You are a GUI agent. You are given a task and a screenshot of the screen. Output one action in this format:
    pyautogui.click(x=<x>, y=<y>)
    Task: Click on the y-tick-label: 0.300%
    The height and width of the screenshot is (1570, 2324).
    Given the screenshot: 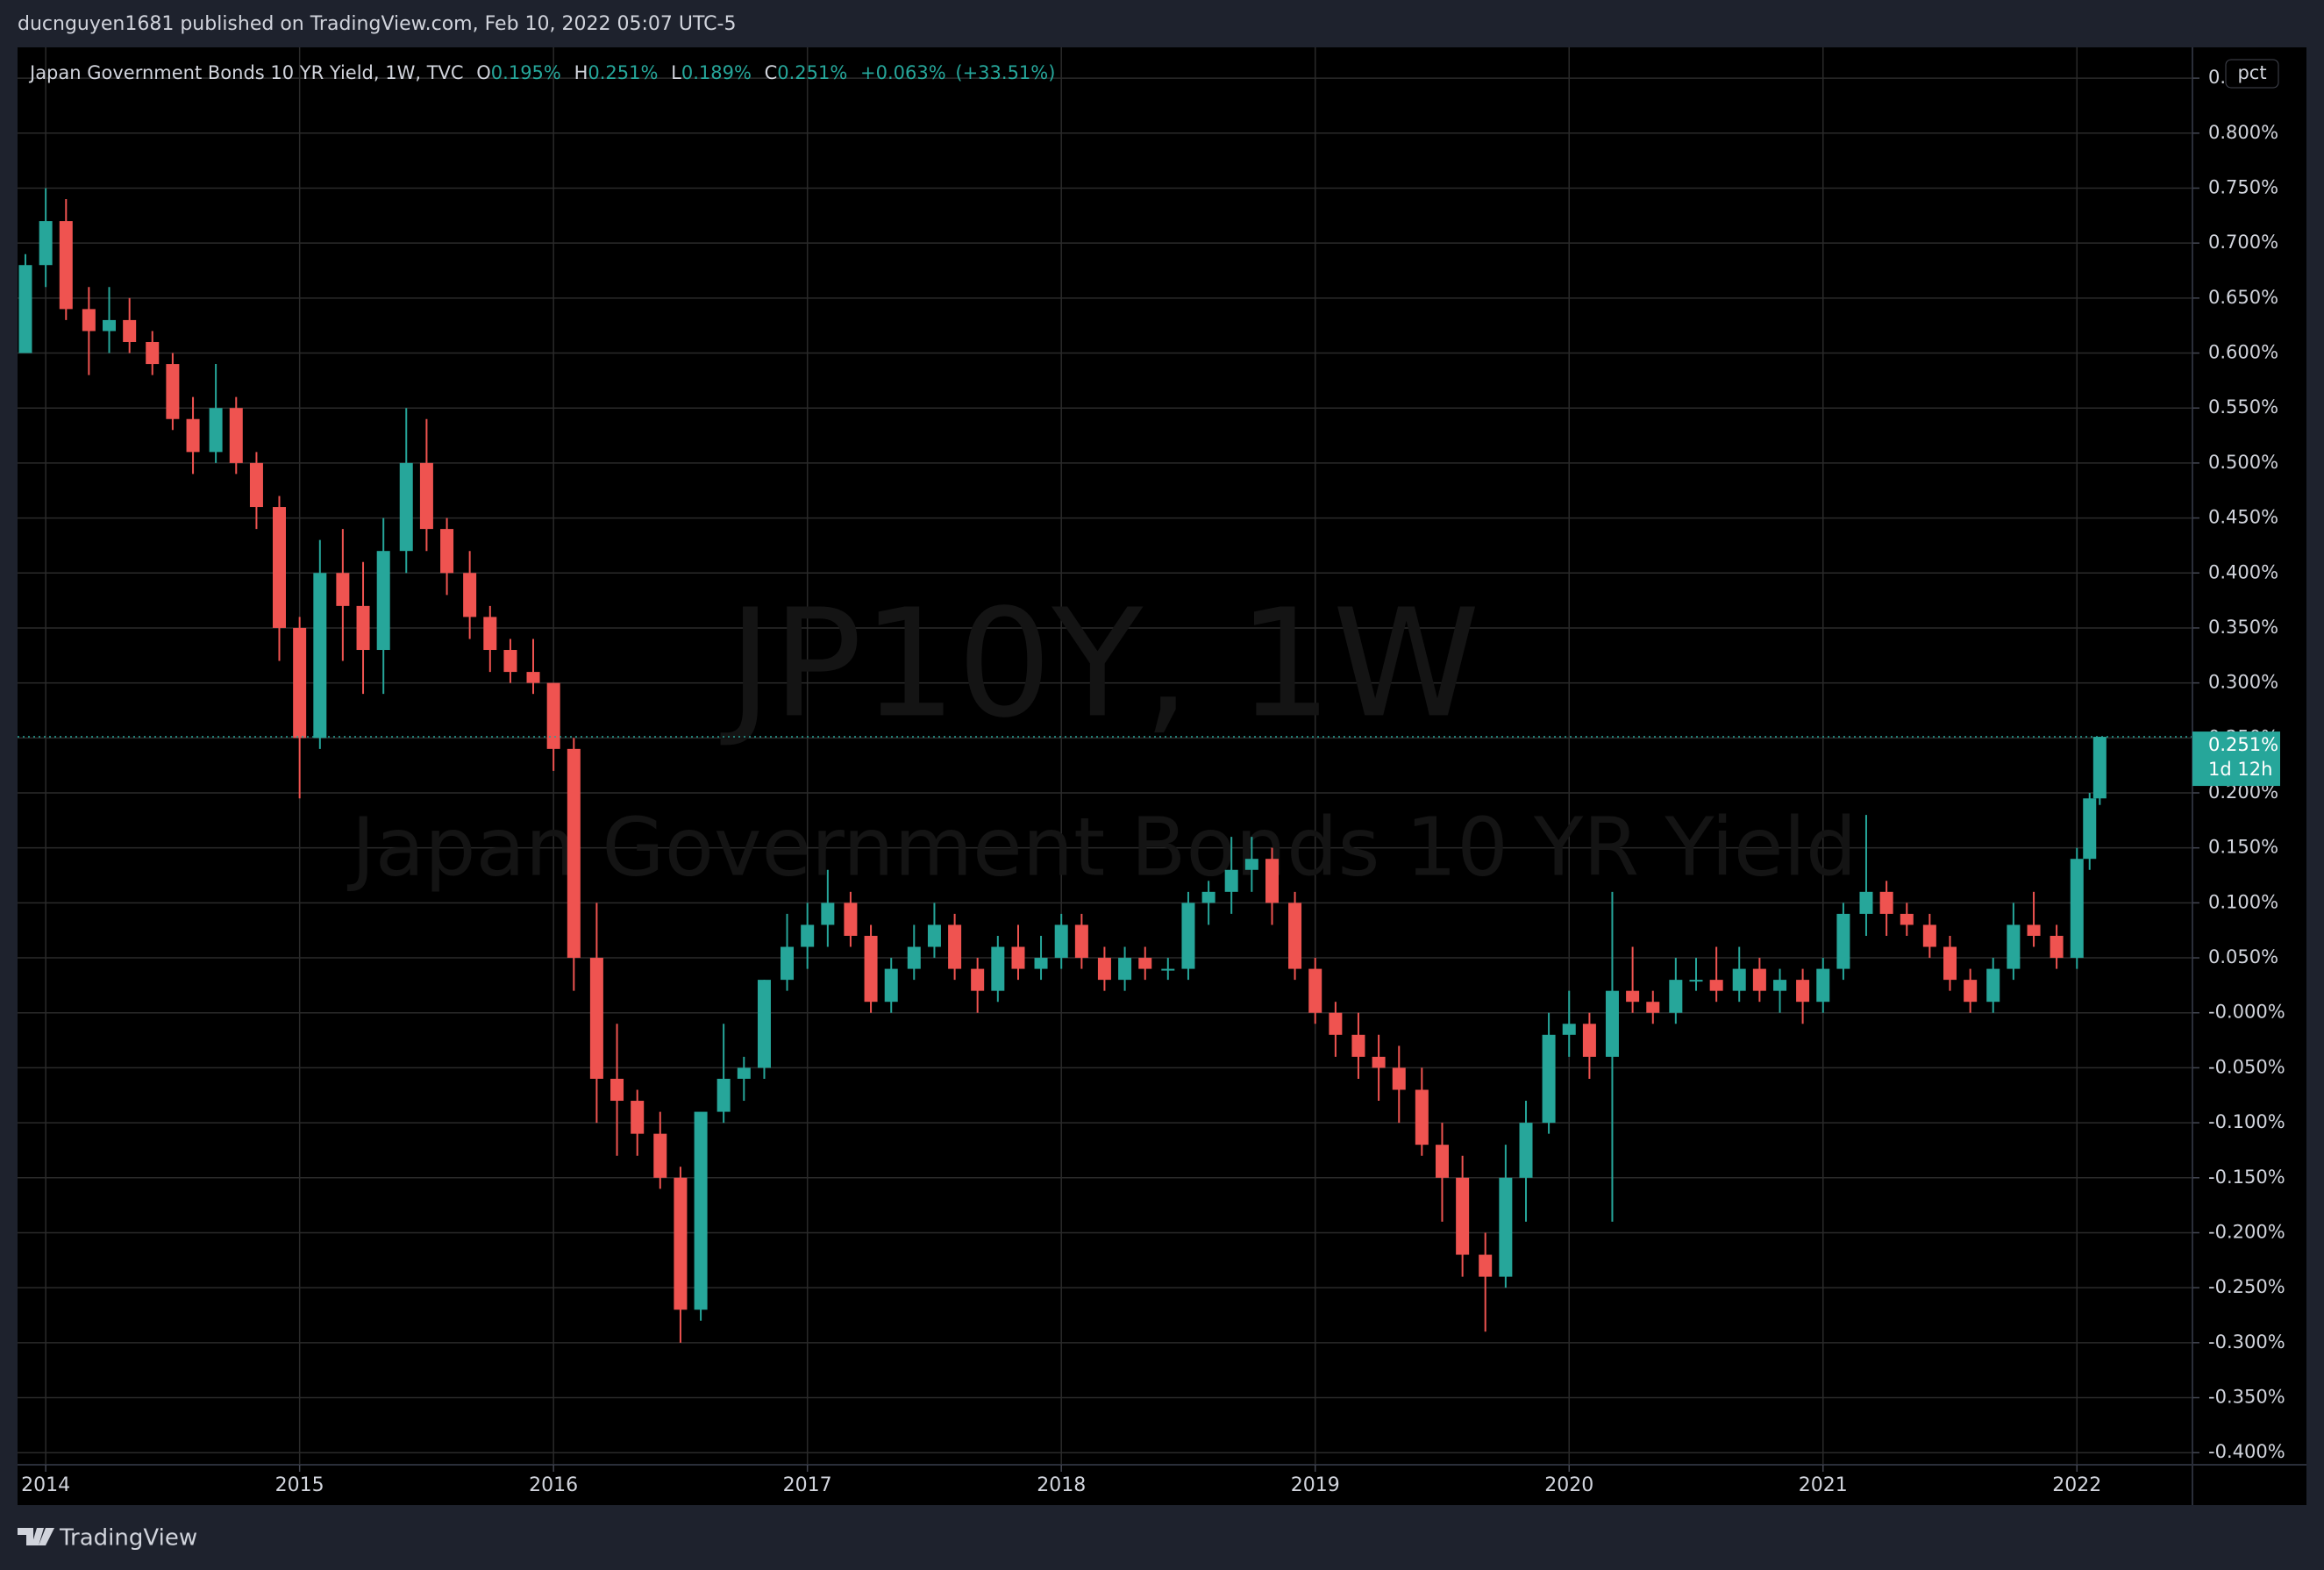 What is the action you would take?
    pyautogui.click(x=2243, y=682)
    